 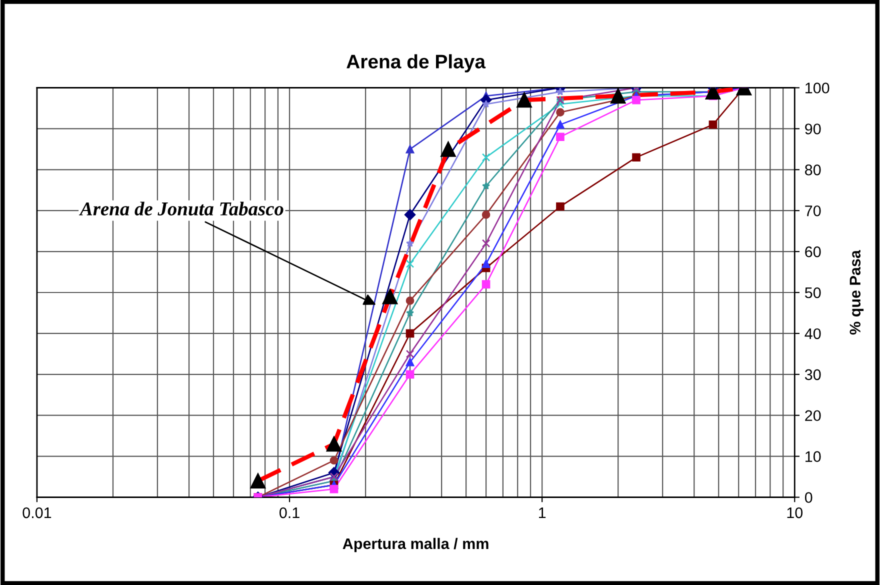 What do you see at coordinates (290, 512) in the screenshot?
I see `x-tick-label: 0.1` at bounding box center [290, 512].